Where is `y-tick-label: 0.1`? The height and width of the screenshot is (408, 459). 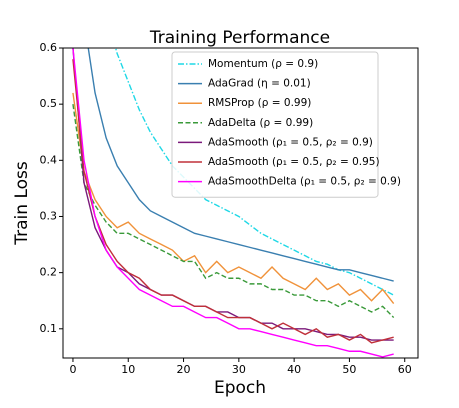
y-tick-label: 0.1 is located at coordinates (49, 328).